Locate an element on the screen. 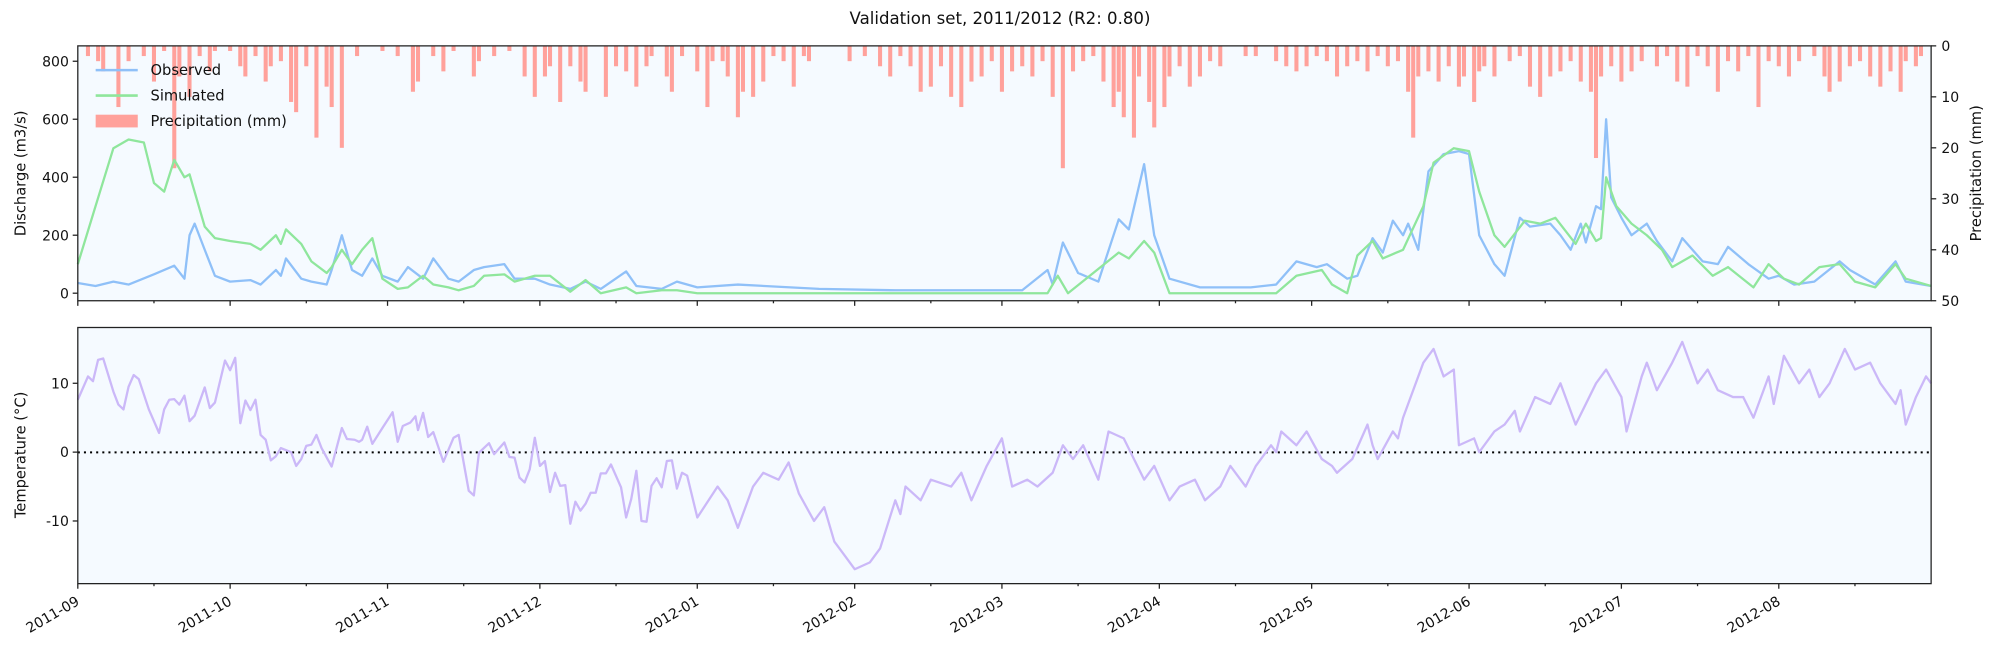 The image size is (2000, 655). legend-label-simulated: Simulated is located at coordinates (188, 96).